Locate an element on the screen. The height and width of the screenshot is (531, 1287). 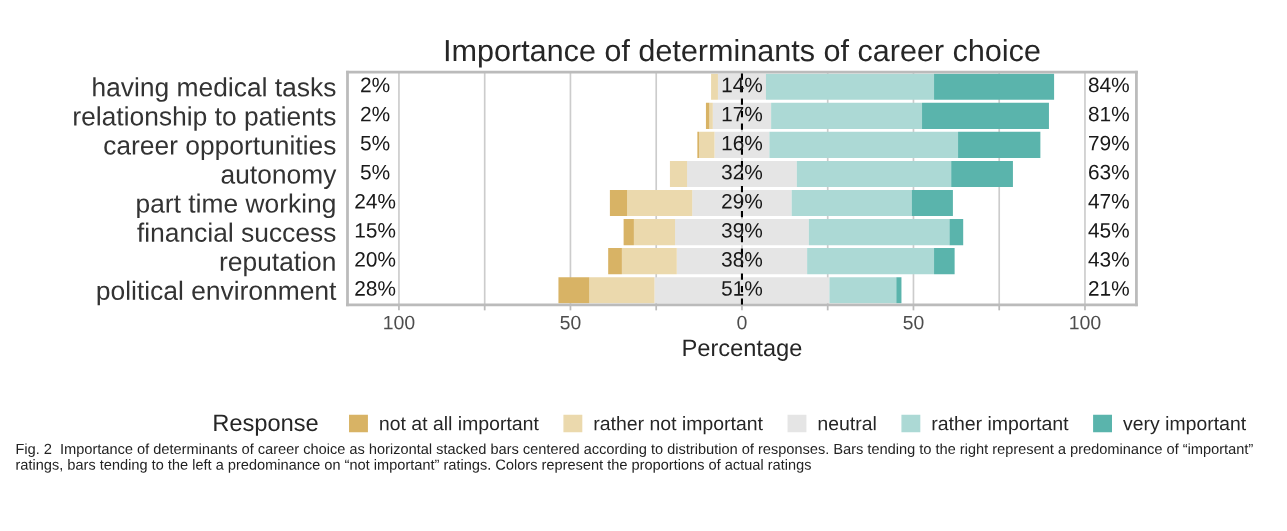
legend-label: rather important is located at coordinates (1000, 425).